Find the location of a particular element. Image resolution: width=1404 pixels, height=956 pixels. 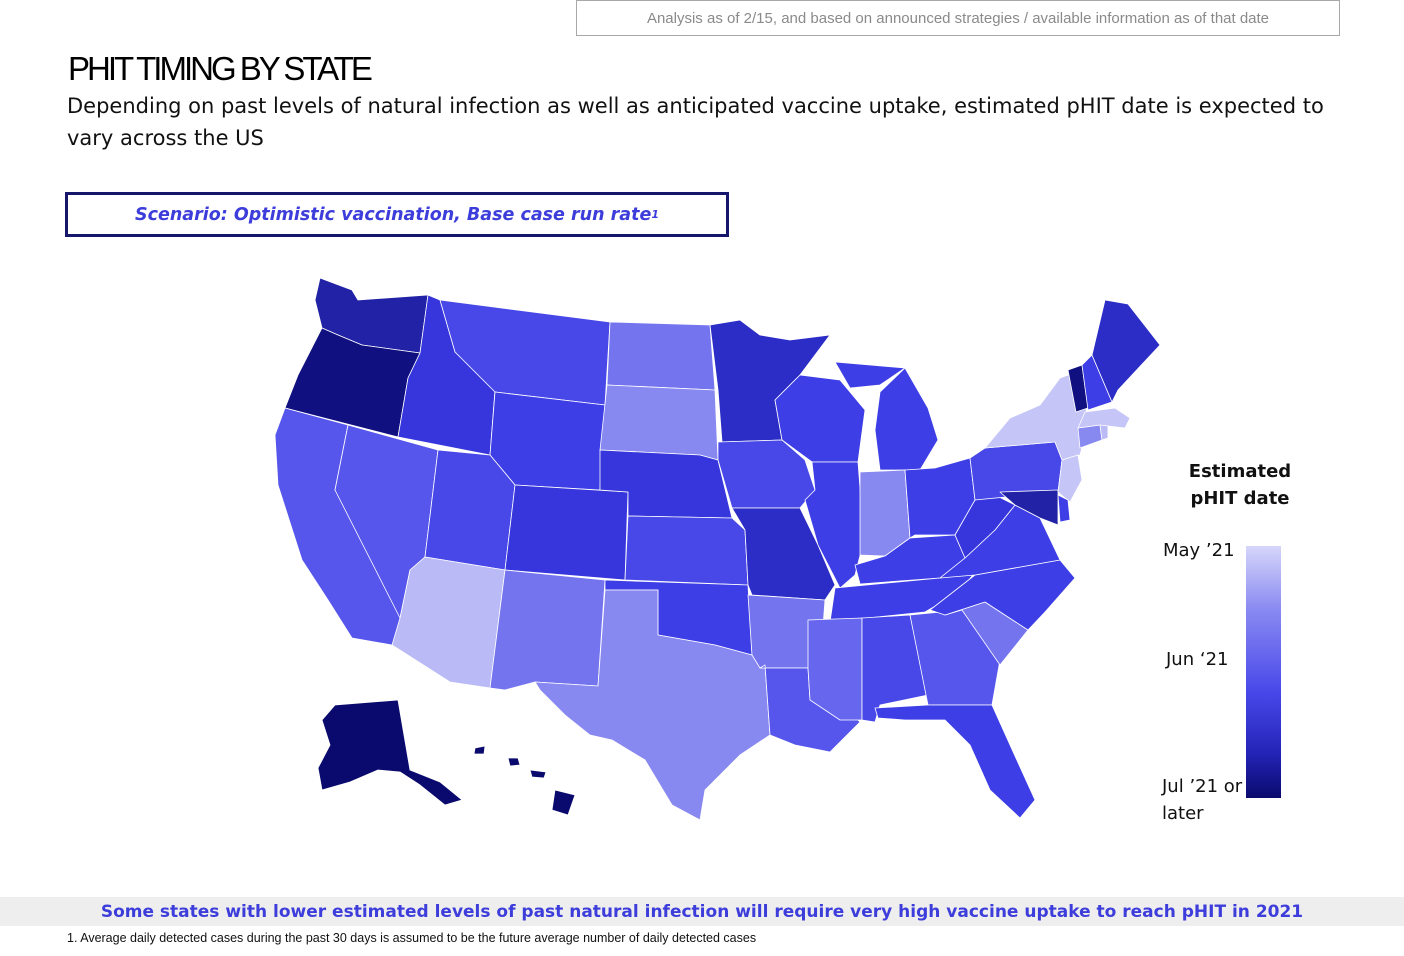

state-TX is located at coordinates (652, 705).